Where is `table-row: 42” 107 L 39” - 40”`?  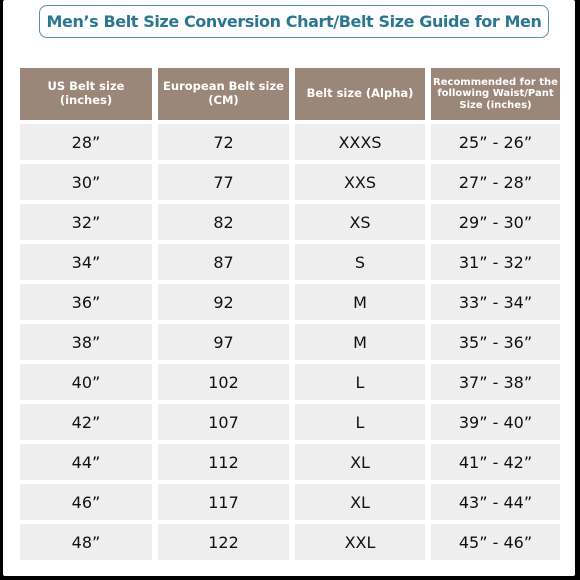 table-row: 42” 107 L 39” - 40” is located at coordinates (290, 422).